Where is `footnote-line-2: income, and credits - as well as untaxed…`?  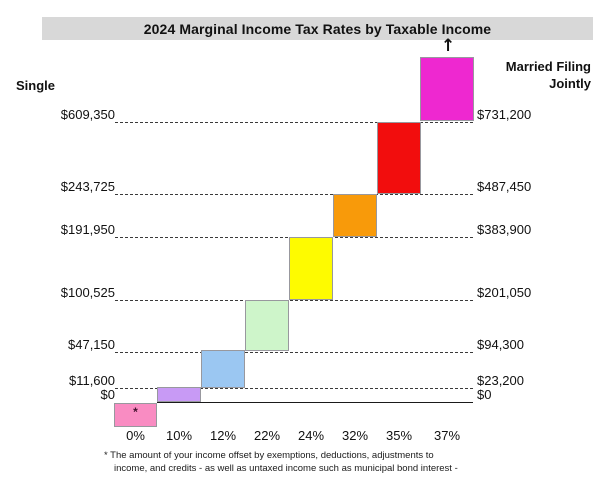 footnote-line-2: income, and credits - as well as untaxed… is located at coordinates (286, 468).